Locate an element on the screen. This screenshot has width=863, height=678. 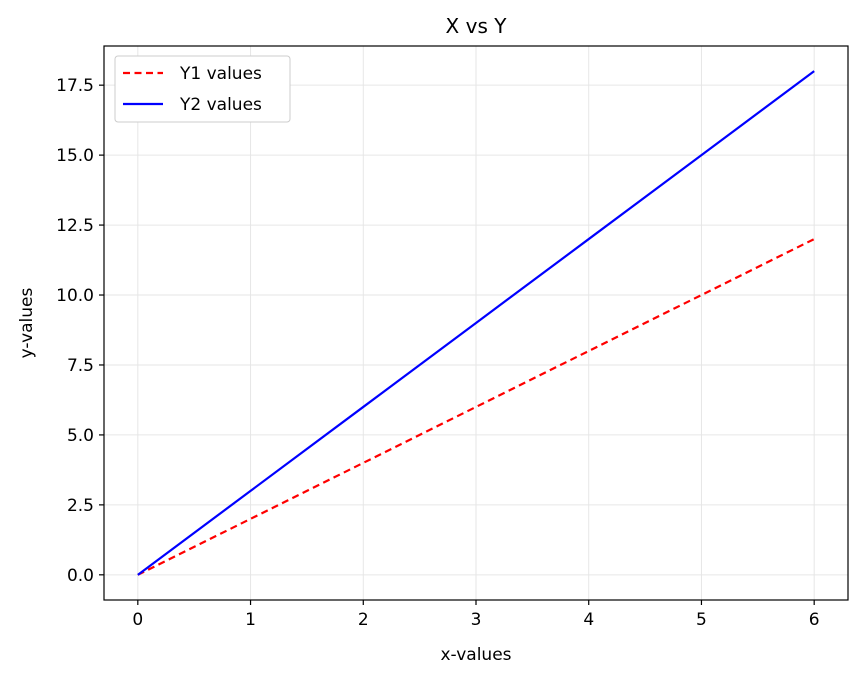
x-tick-label: 2 is located at coordinates (363, 620).